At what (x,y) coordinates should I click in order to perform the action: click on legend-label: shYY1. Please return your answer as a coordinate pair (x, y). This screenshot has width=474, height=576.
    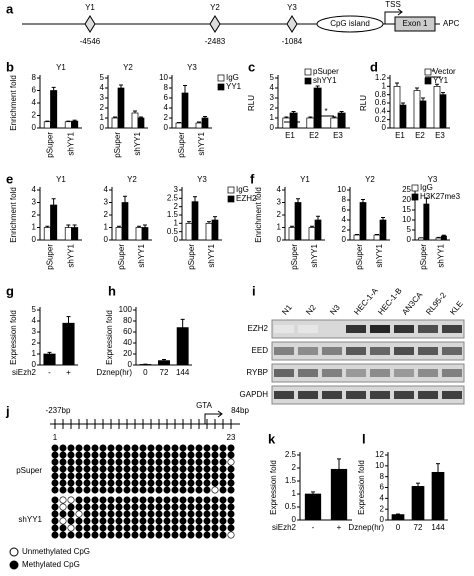
    Looking at the image, I should click on (325, 80).